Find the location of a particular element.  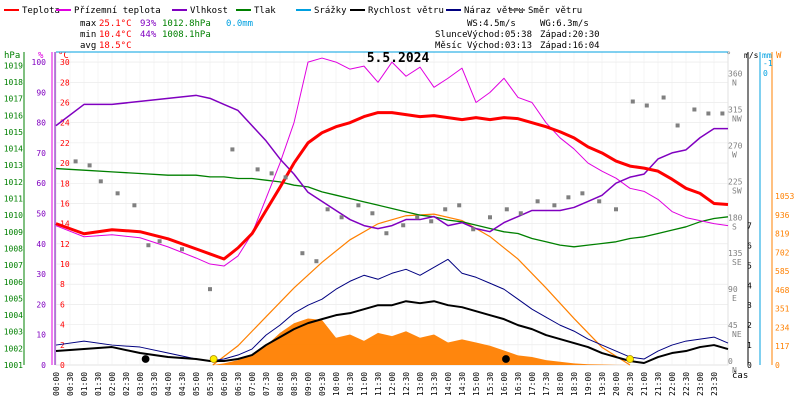

tick-label-pressure: 1004 is located at coordinates (13, 315).